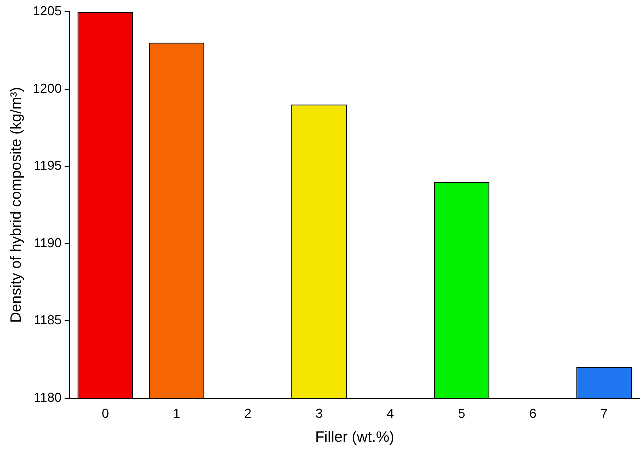  What do you see at coordinates (17, 205) in the screenshot?
I see `y-axis-title: Density of hybrid composite (kg/m³)` at bounding box center [17, 205].